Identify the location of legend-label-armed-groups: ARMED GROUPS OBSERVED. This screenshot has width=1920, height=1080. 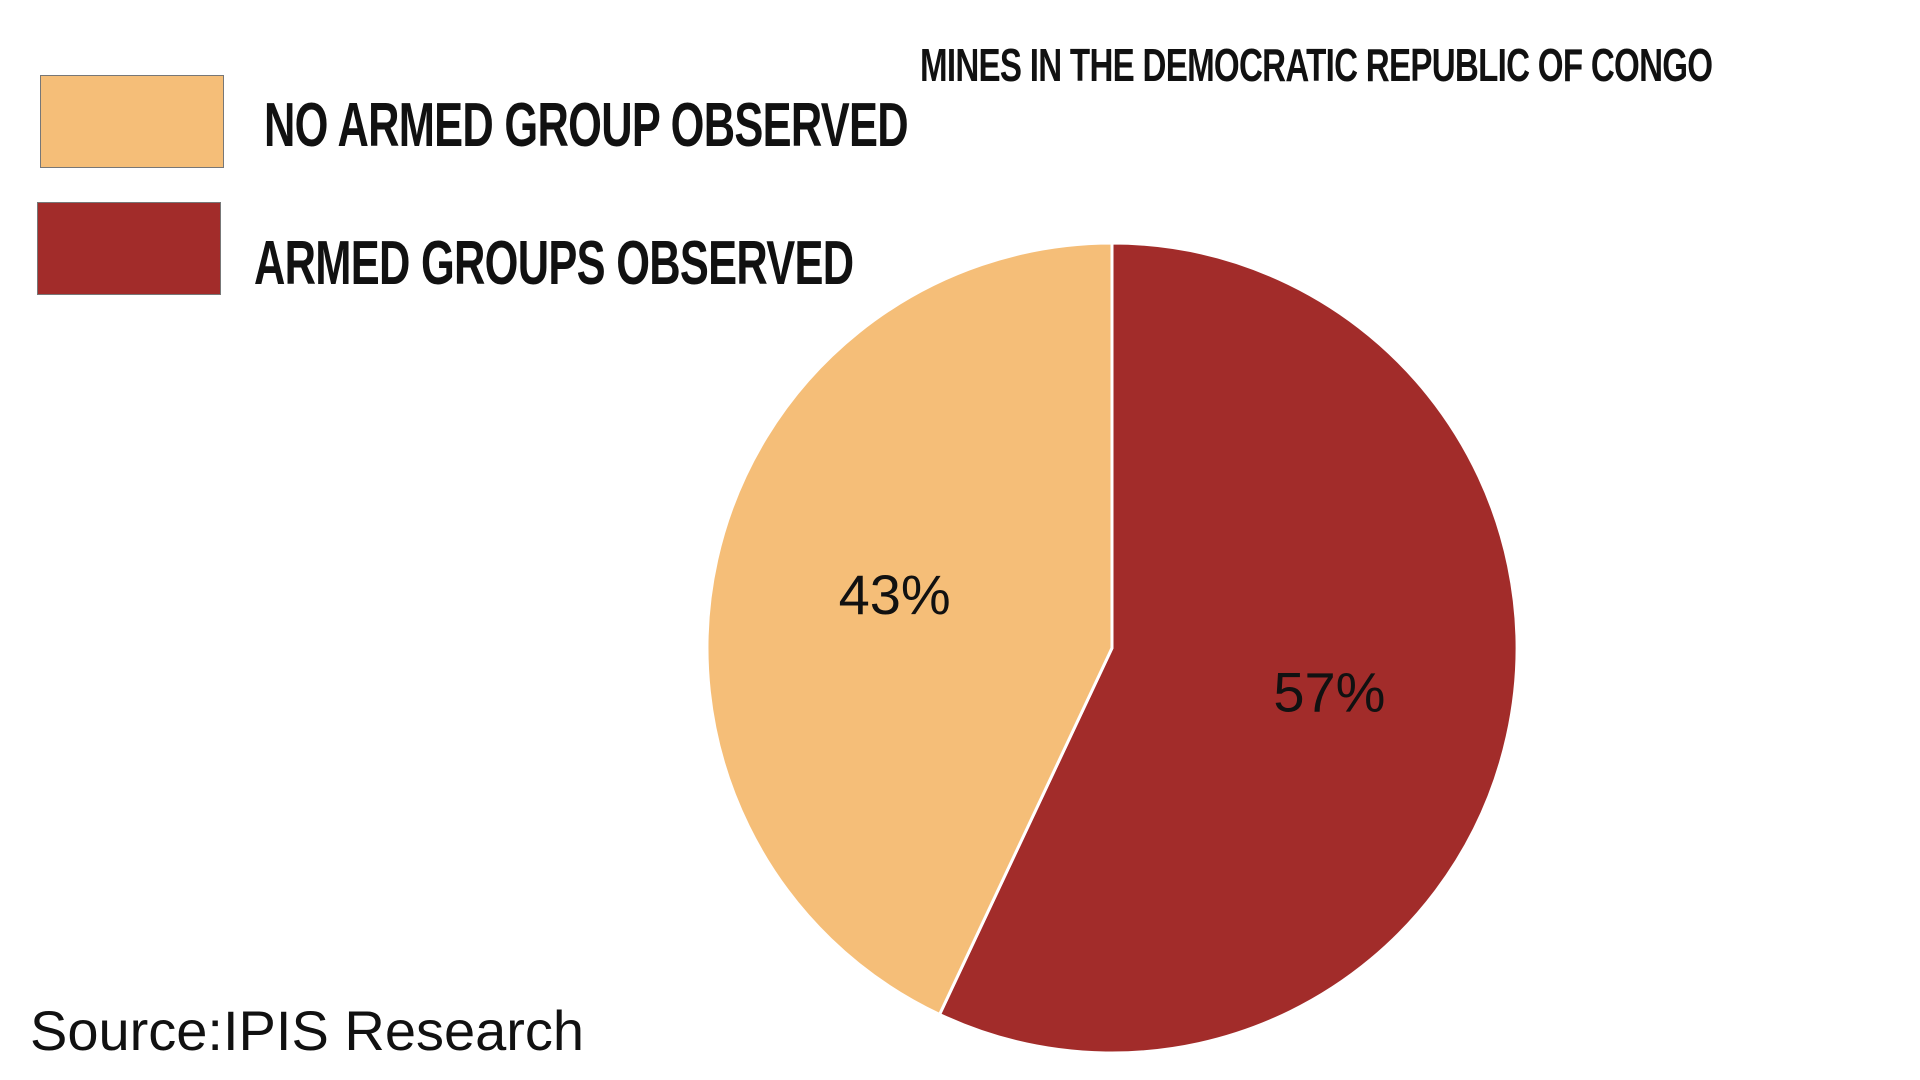
(554, 263).